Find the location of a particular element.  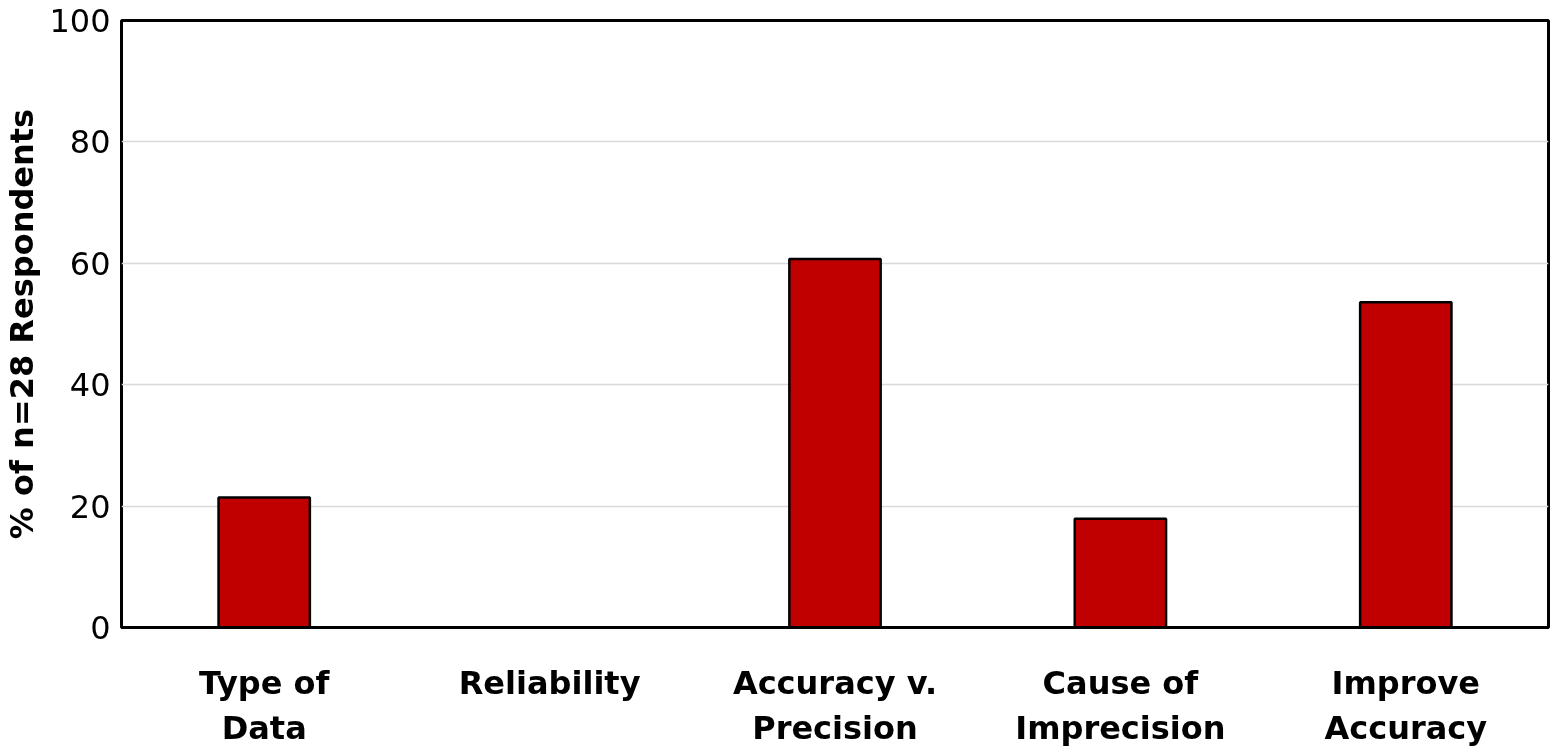

x-tick-label: Cause of Imprecision is located at coordinates (1120, 705).